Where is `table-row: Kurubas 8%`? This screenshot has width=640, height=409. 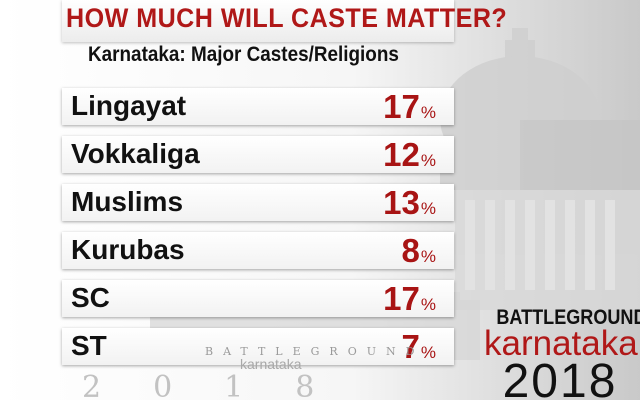 table-row: Kurubas 8% is located at coordinates (258, 250).